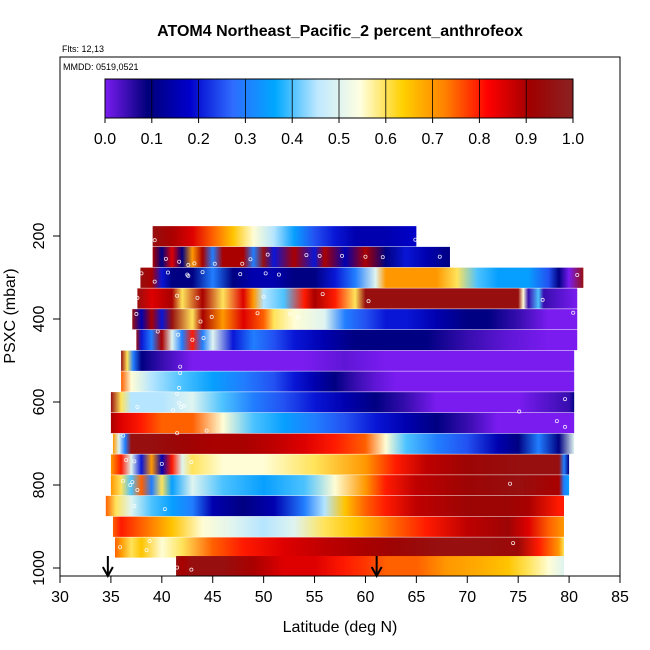 Image resolution: width=650 pixels, height=650 pixels. I want to click on x-tick-label: 70, so click(467, 597).